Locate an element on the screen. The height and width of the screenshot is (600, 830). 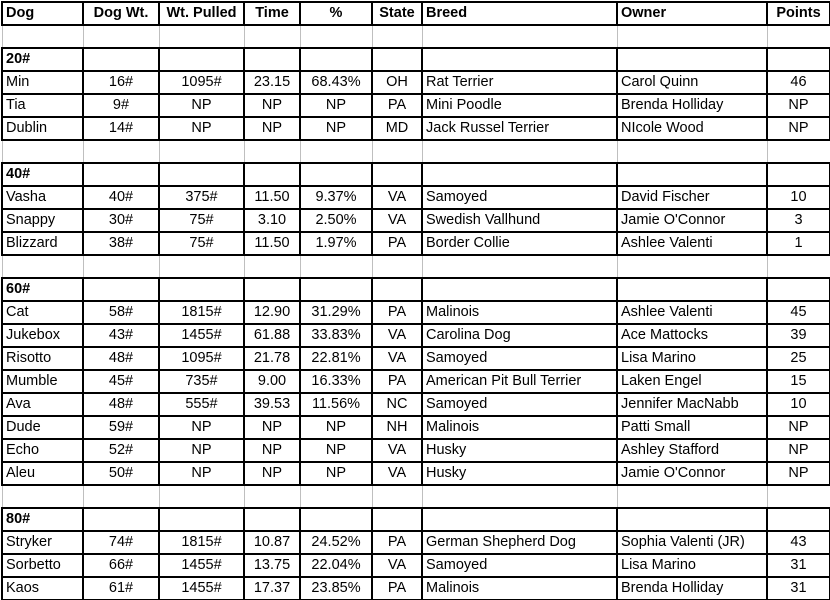
cell-dog_wt: 50# is located at coordinates (121, 473).